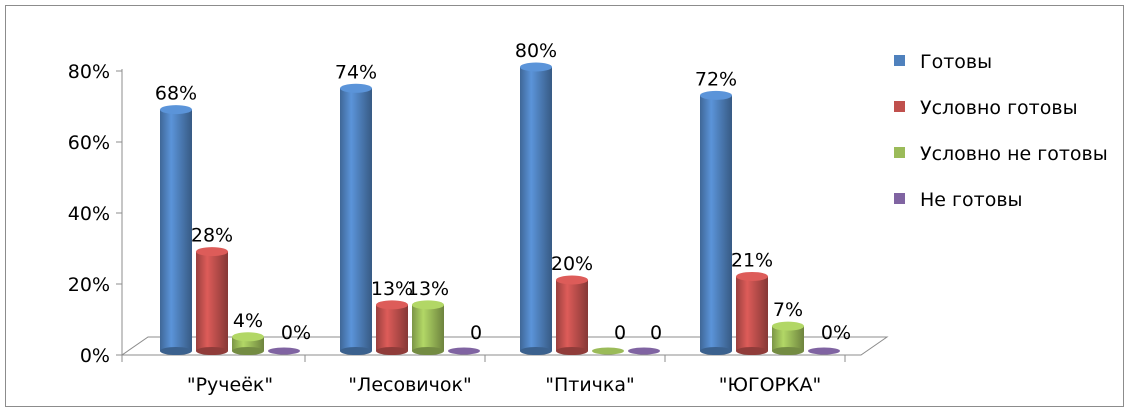 The width and height of the screenshot is (1126, 409). I want to click on legend-label: Не готовы, so click(971, 200).